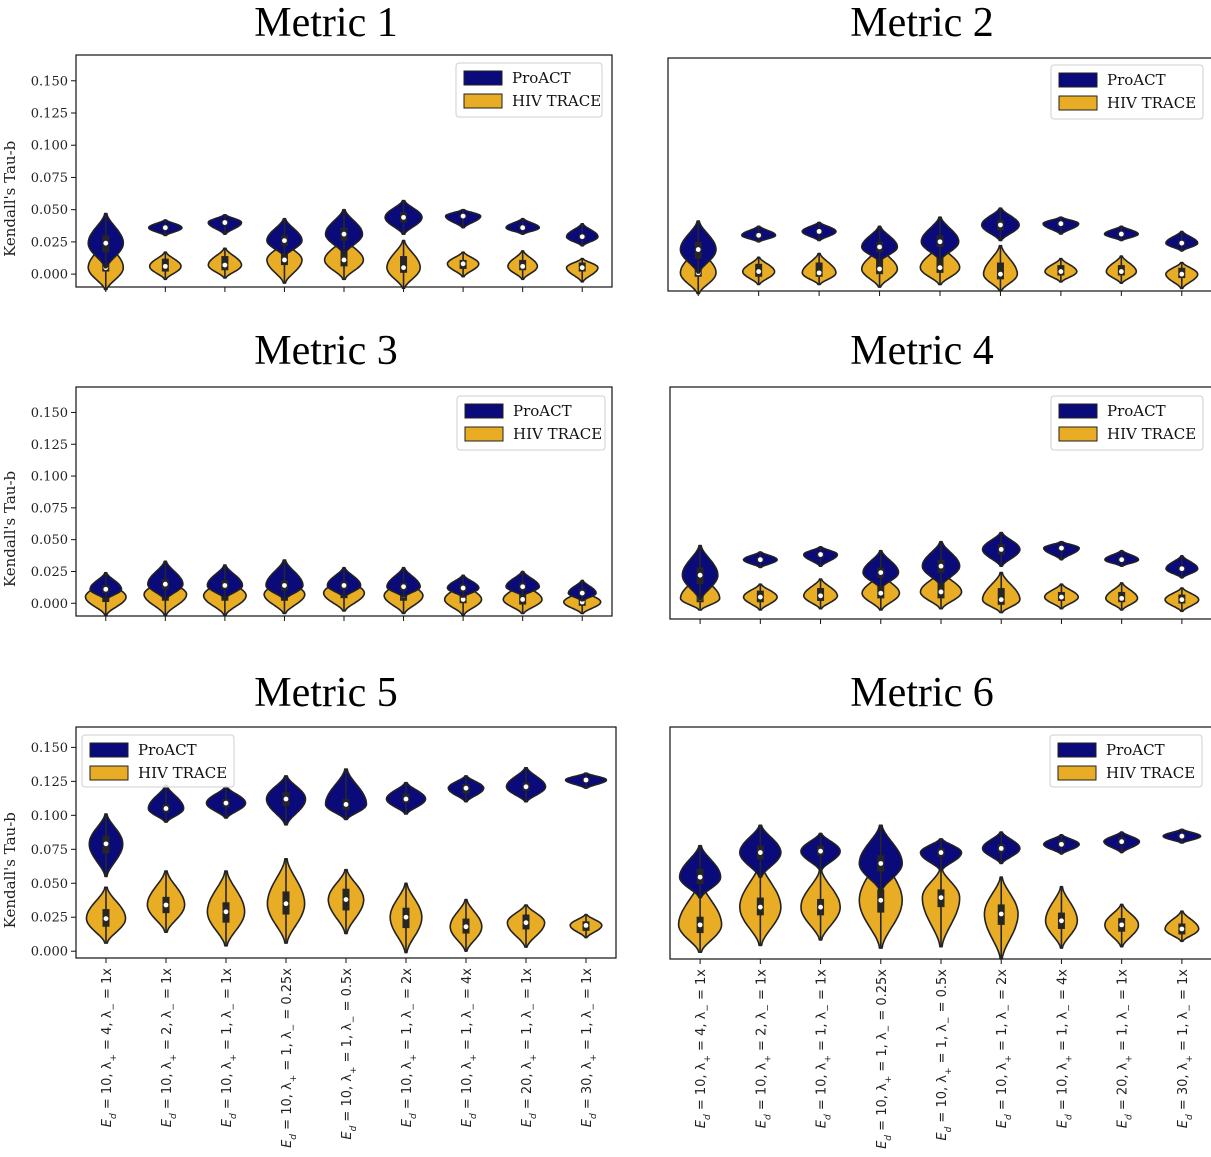  Describe the element at coordinates (921, 351) in the screenshot. I see `panel-title: Metric 4` at that location.